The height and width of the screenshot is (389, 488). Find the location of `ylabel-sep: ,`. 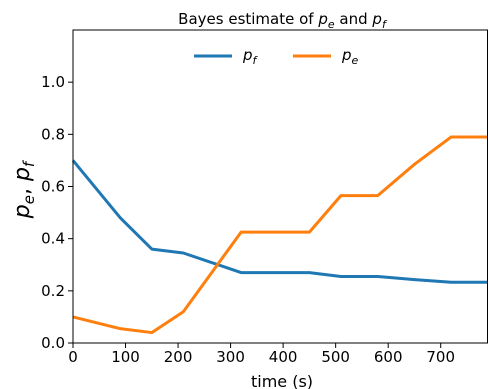

ylabel-sep: , is located at coordinates (22, 188).